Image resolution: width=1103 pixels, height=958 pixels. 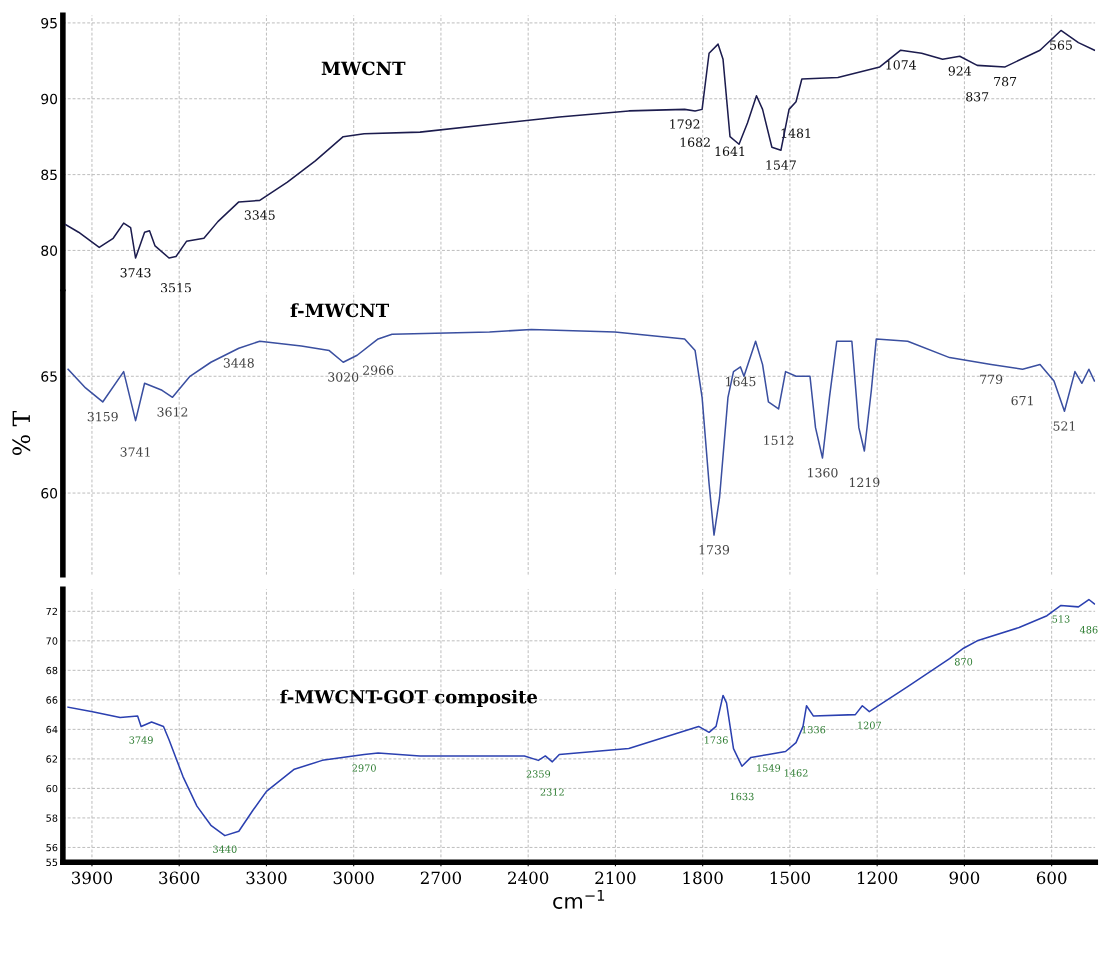 What do you see at coordinates (266, 878) in the screenshot?
I see `x-tick-label: 3300` at bounding box center [266, 878].